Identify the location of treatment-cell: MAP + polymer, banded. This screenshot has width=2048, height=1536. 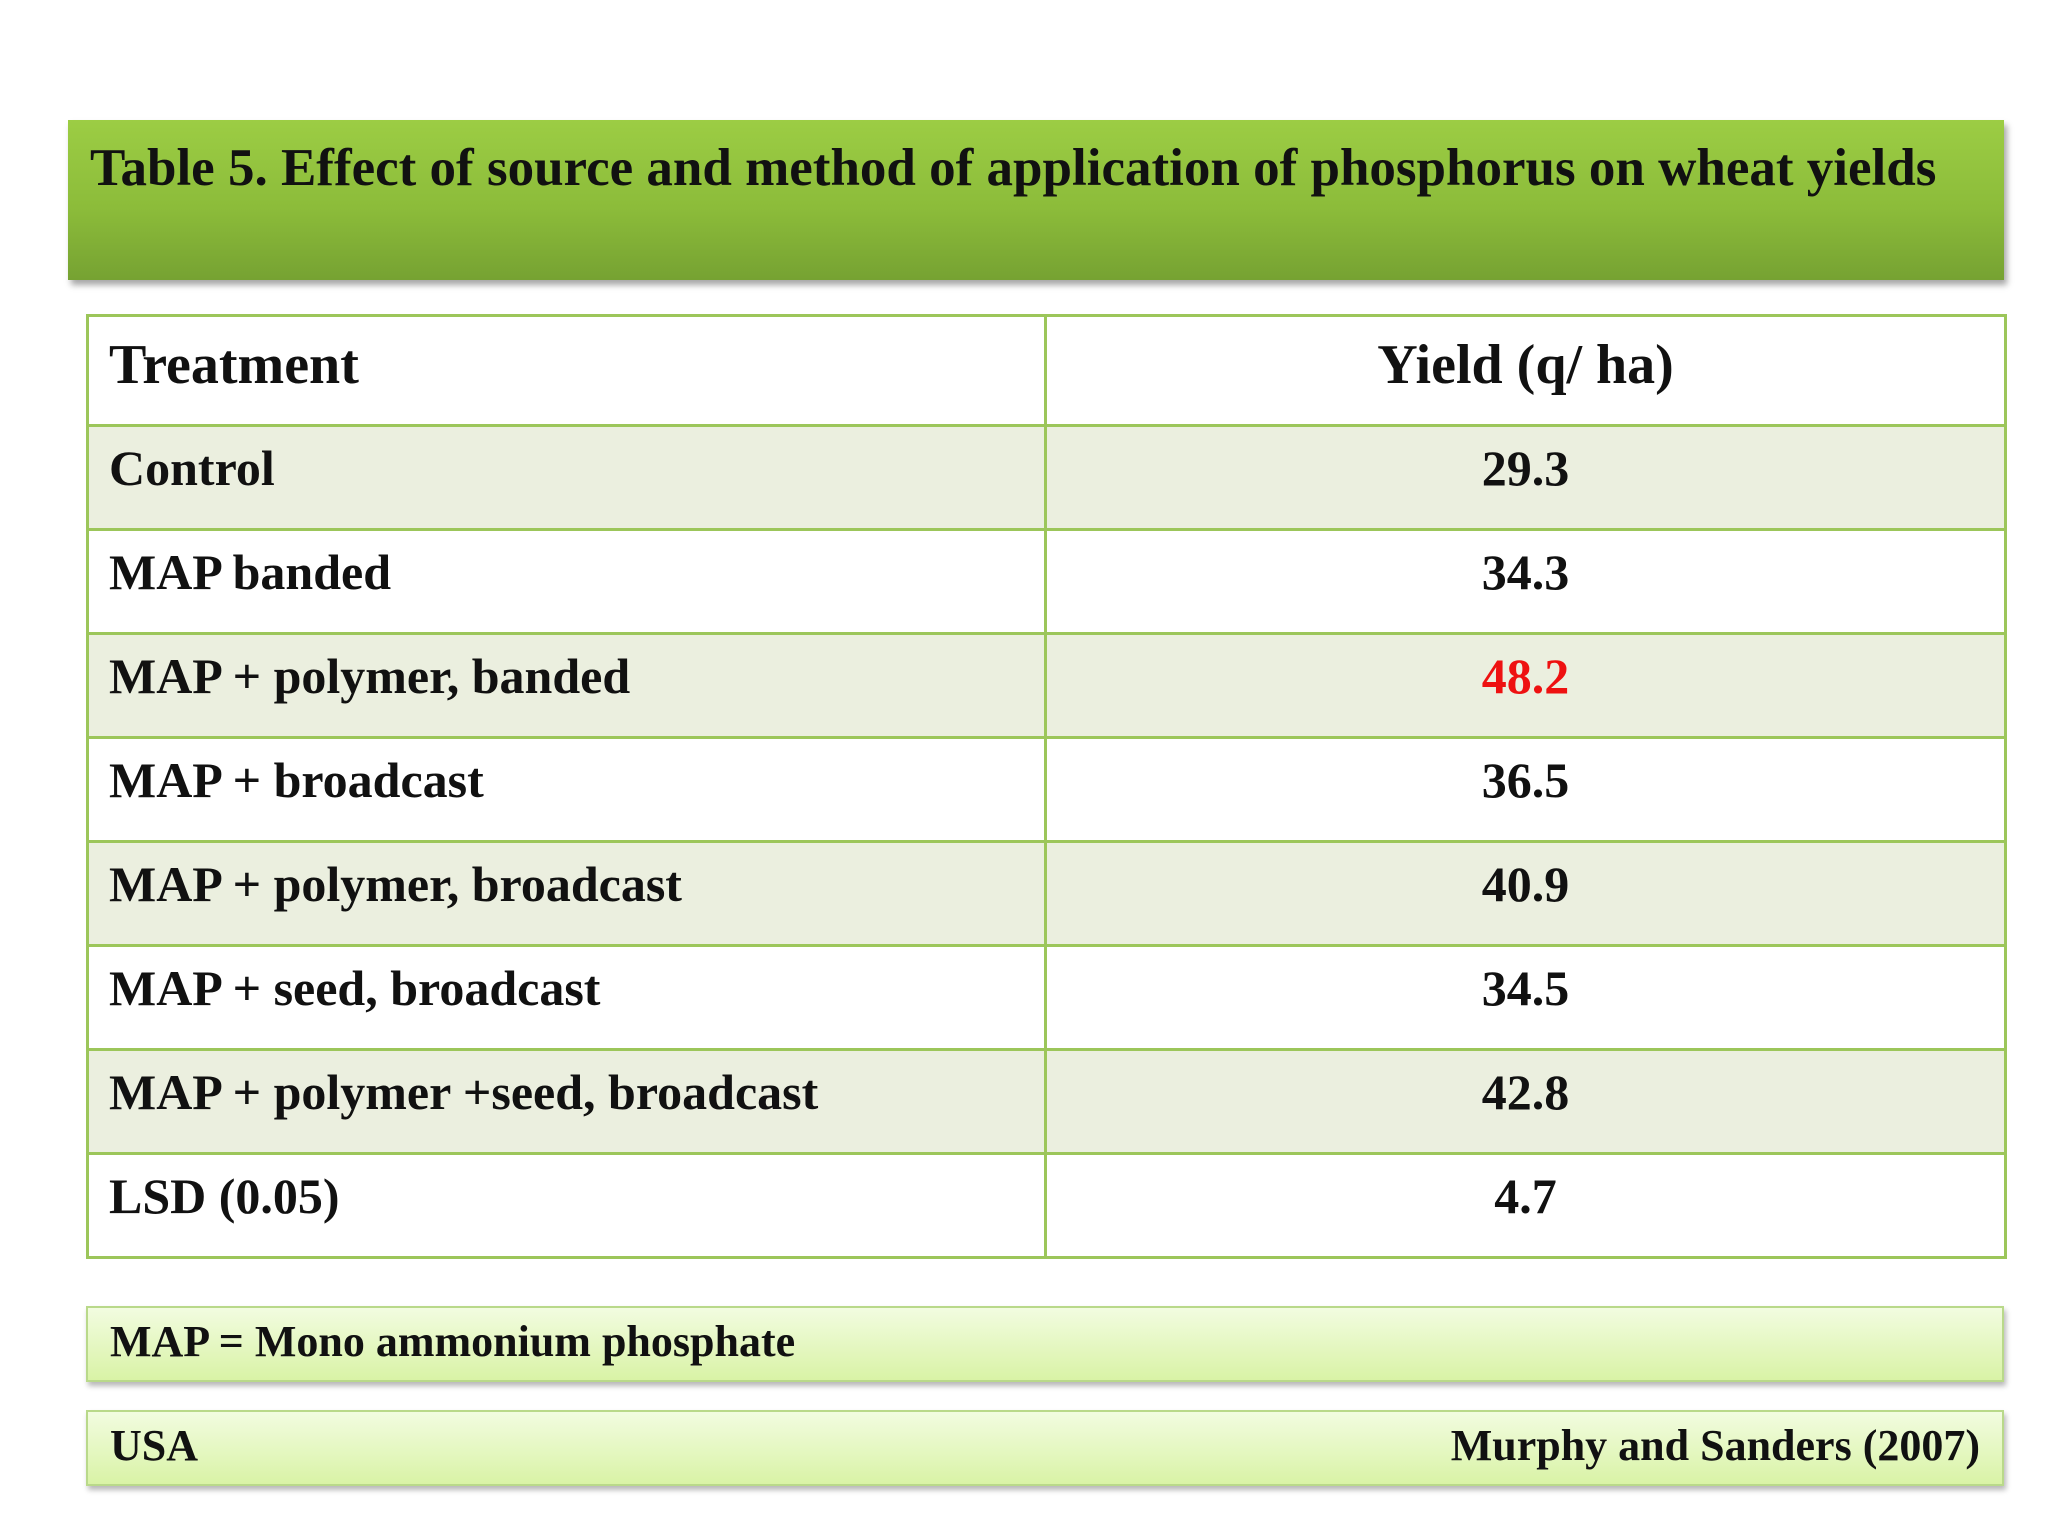
(566, 685).